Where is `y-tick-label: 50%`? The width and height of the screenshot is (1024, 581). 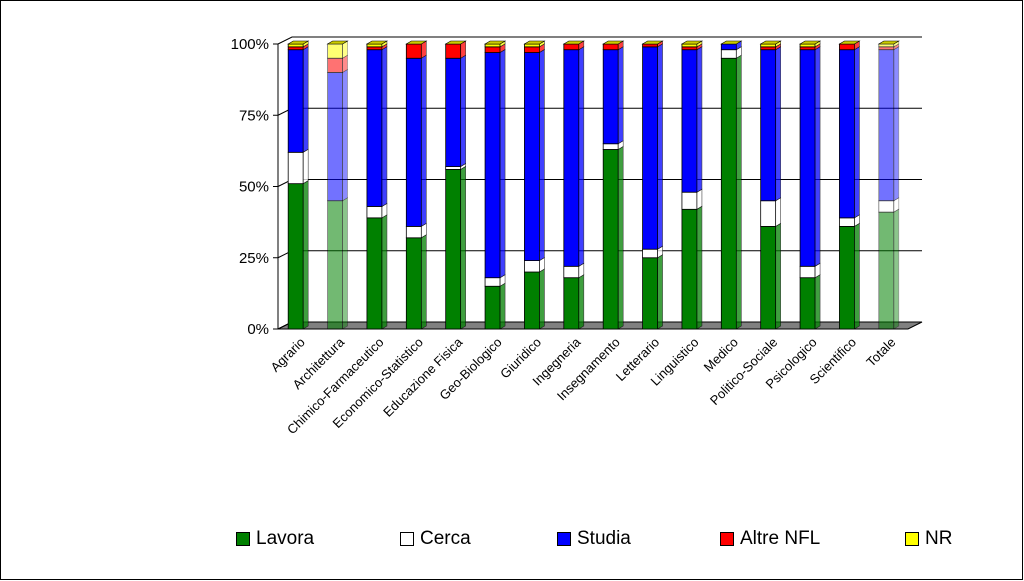
y-tick-label: 50% is located at coordinates (254, 187).